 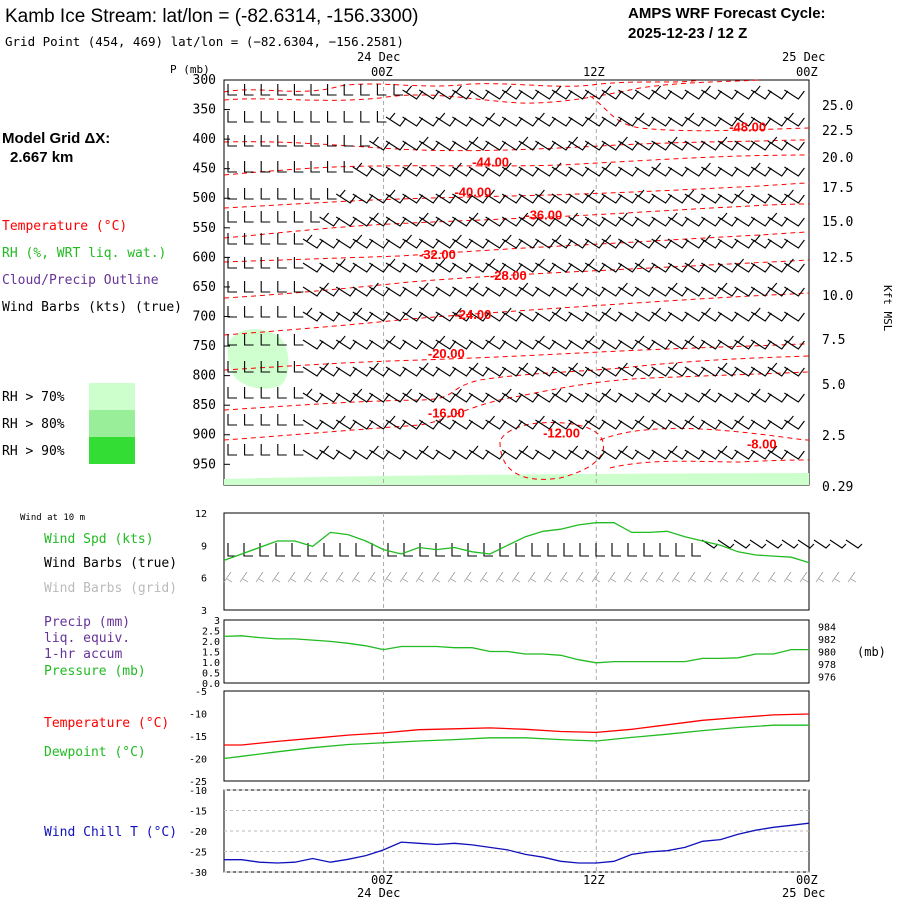 I want to click on temperature-axis: -5 -10 -15 -20 -25, so click(x=198, y=737).